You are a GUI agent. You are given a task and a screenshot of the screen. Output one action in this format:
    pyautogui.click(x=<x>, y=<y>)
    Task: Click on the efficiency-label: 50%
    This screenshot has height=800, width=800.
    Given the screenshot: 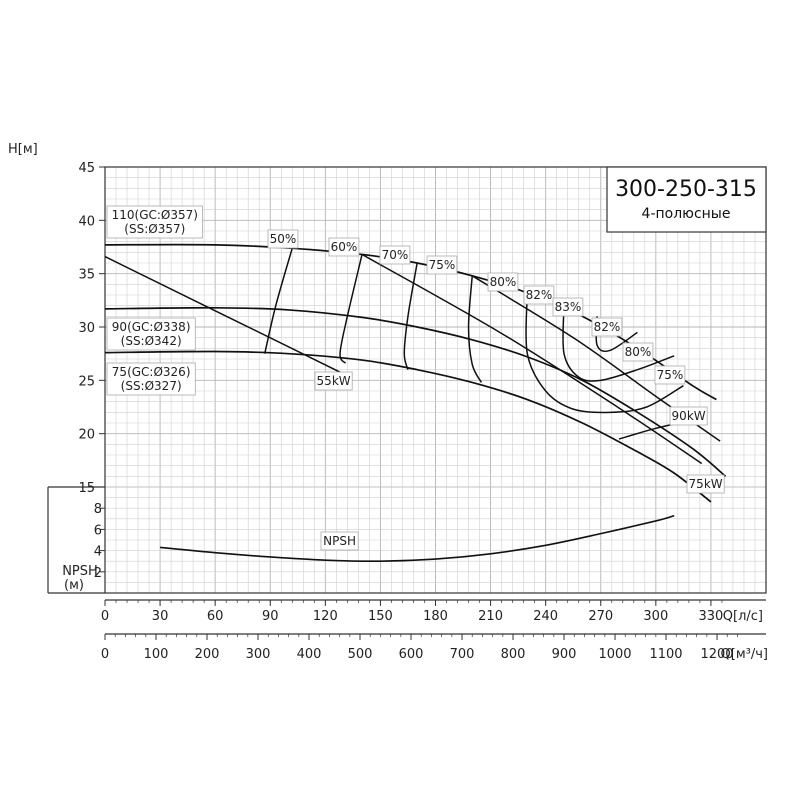 What is the action you would take?
    pyautogui.click(x=283, y=239)
    